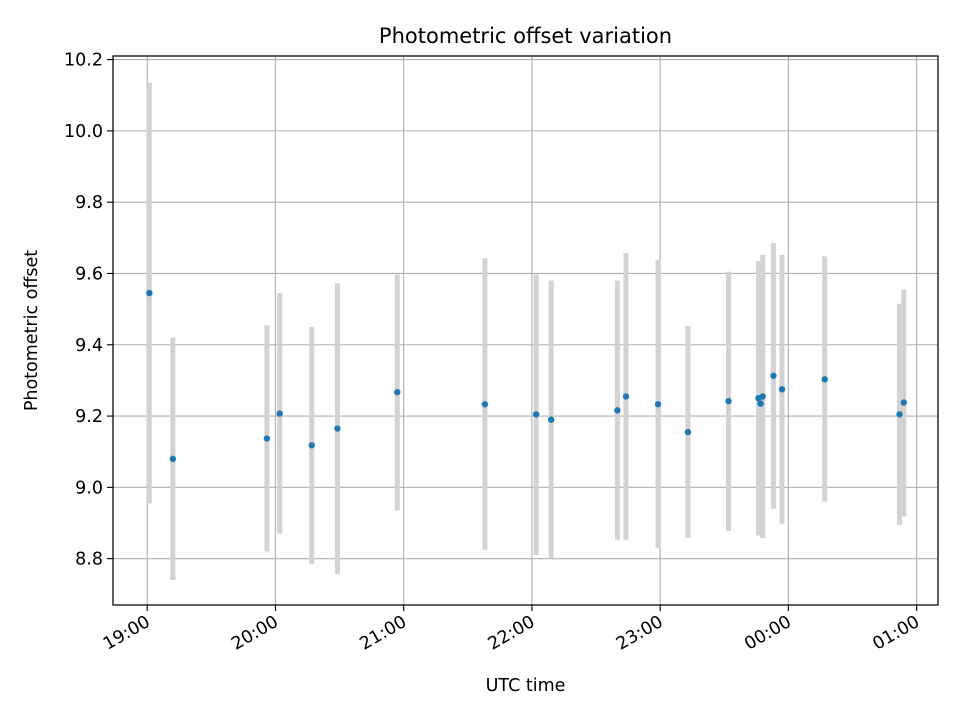 This screenshot has width=960, height=720. I want to click on y-axis-ticks: 8.8 9.0 9.2 9.4 9.6 9.8 10.0 10.2, so click(88, 310).